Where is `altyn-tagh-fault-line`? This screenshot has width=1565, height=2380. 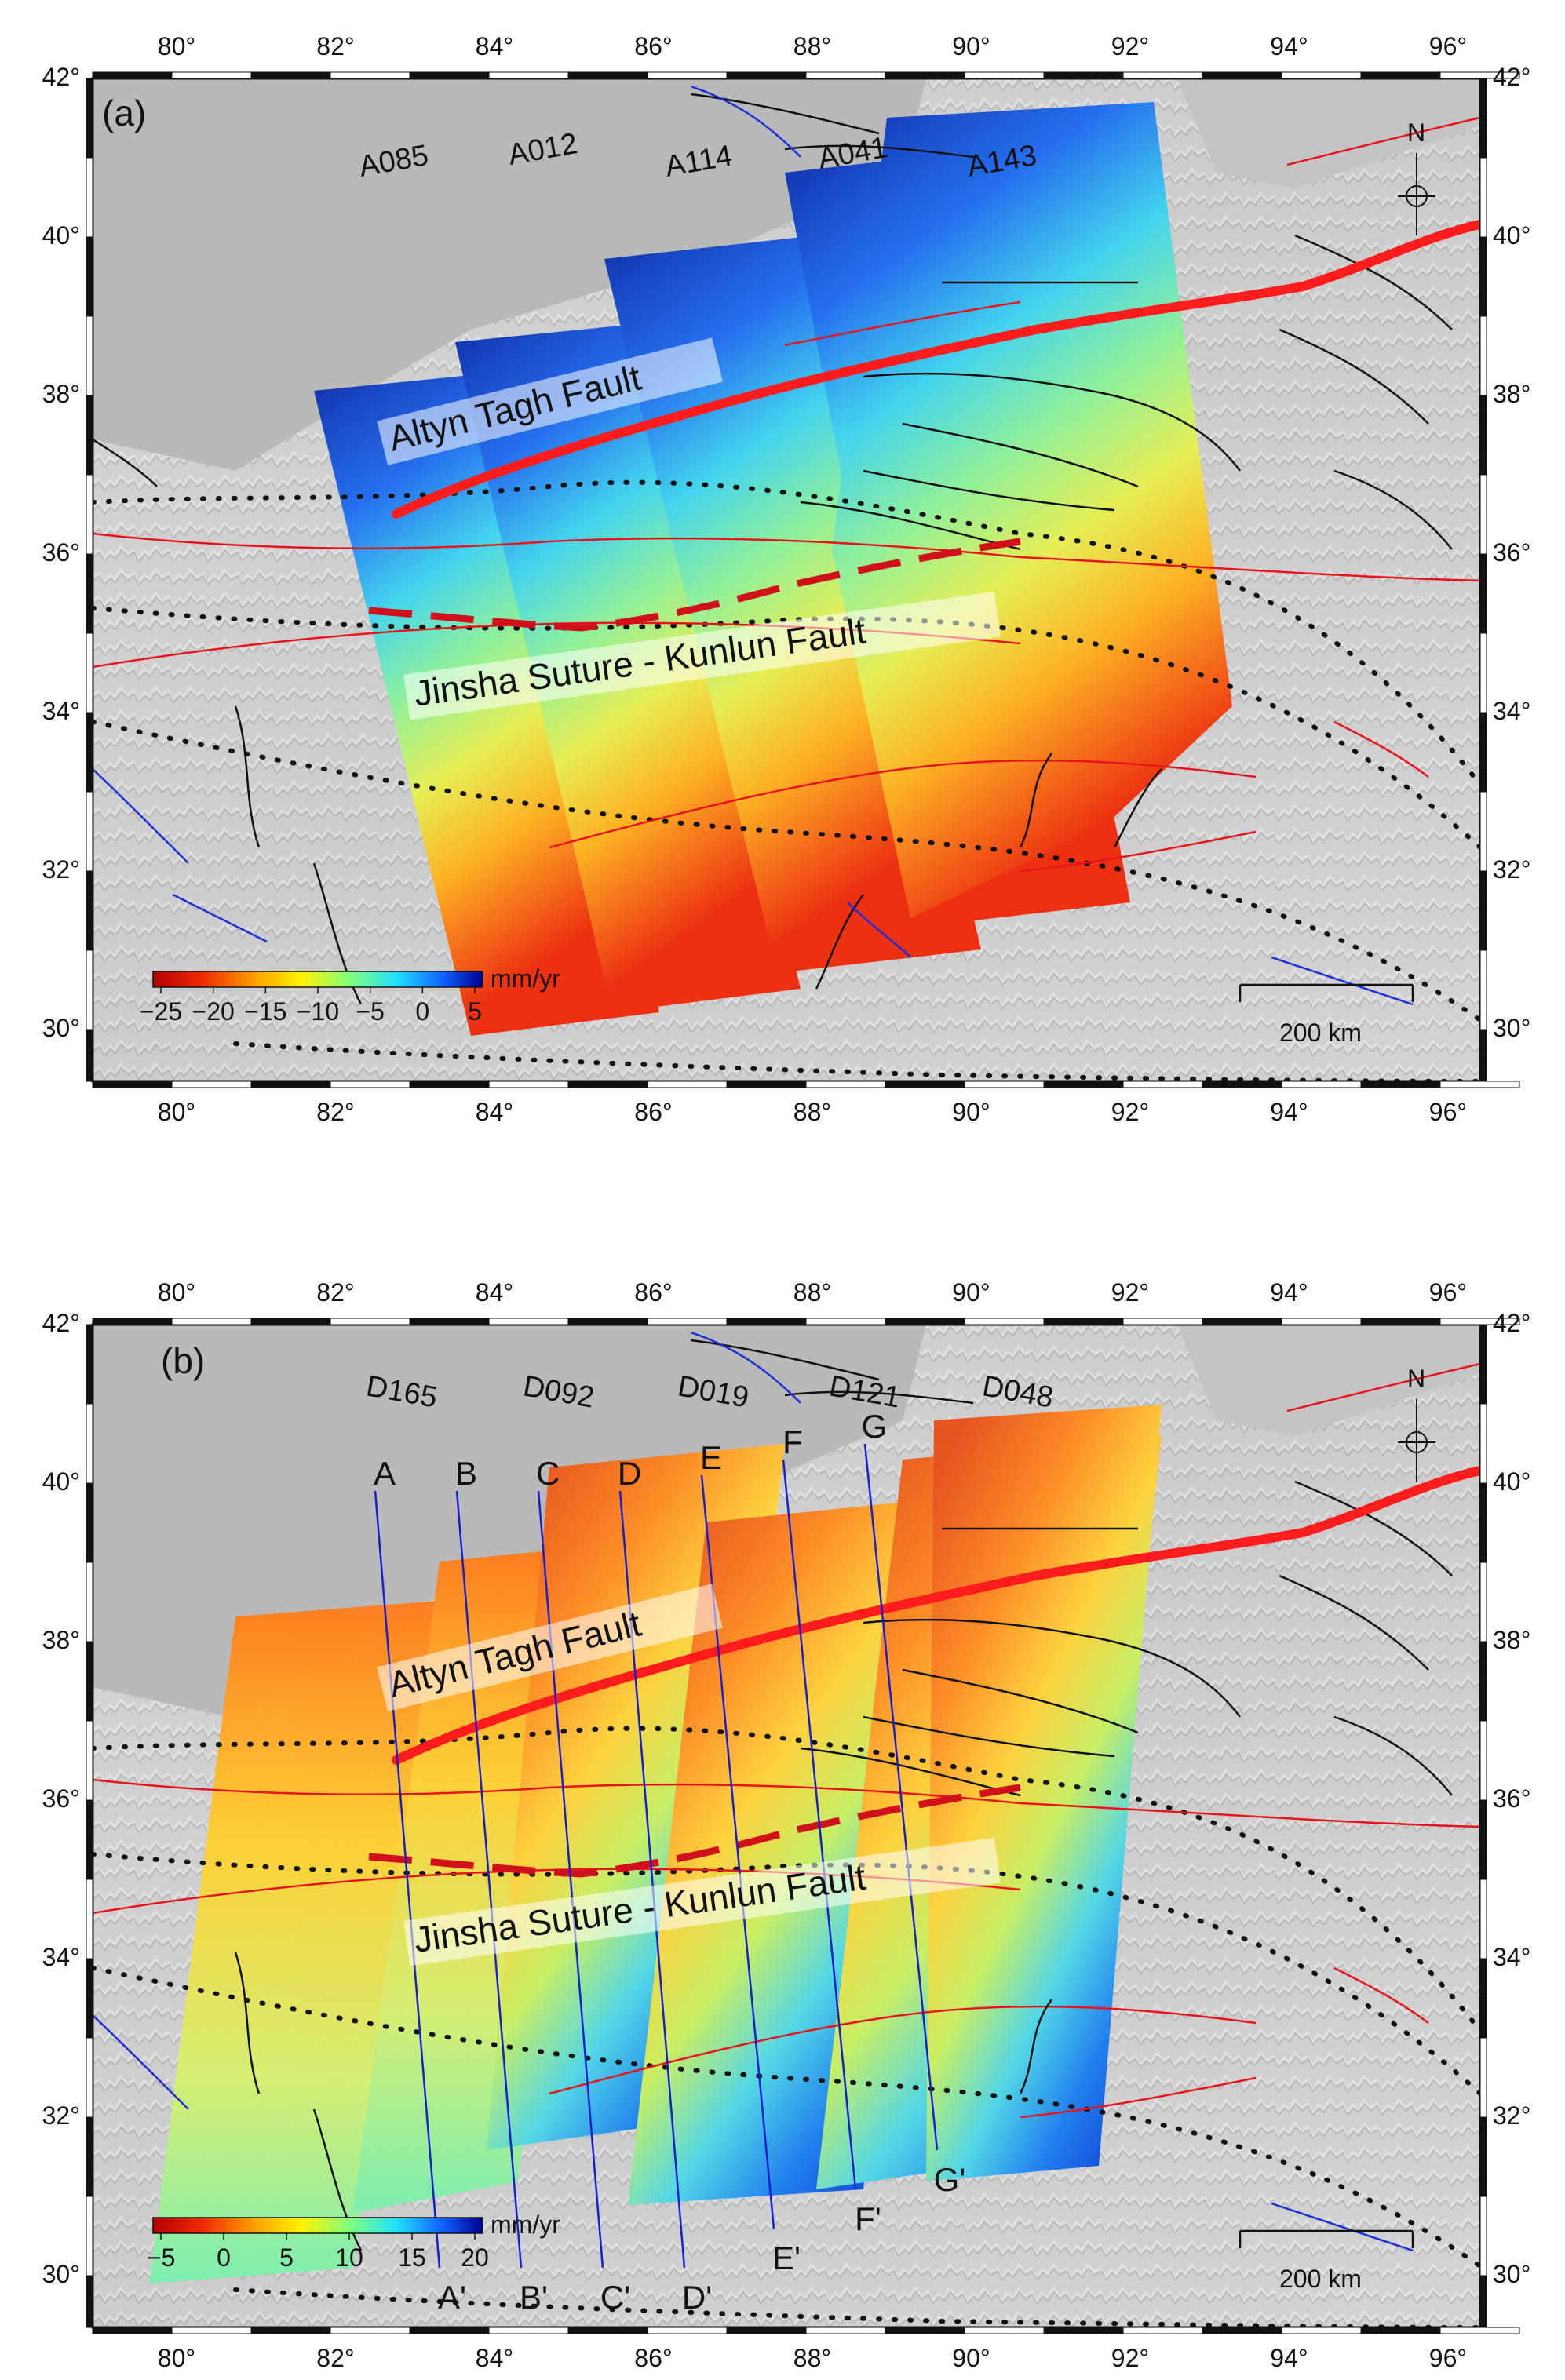
altyn-tagh-fault-line is located at coordinates (936, 369).